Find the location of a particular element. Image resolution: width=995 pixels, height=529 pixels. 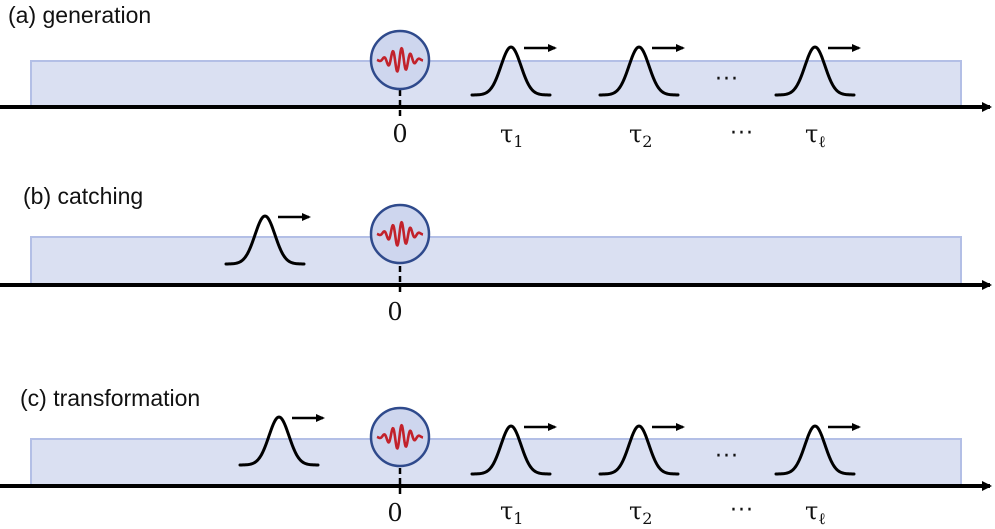

panel-label: (b) catching is located at coordinates (83, 196).